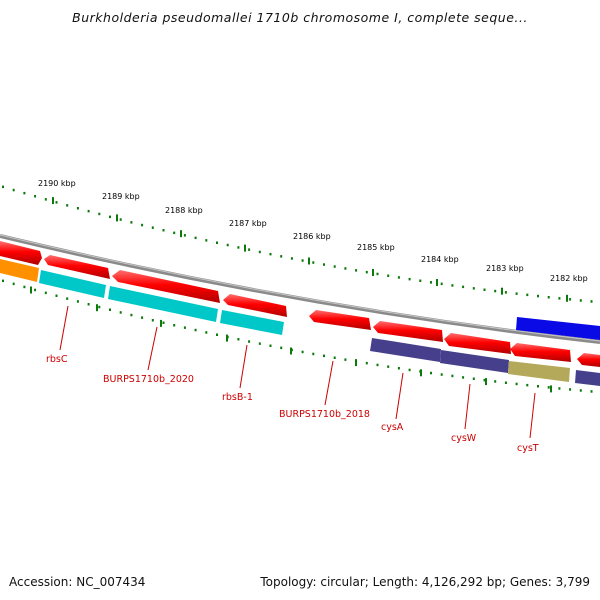 The width and height of the screenshot is (600, 600). I want to click on gene-label-burps2018: BURPS1710b_2018, so click(324, 414).